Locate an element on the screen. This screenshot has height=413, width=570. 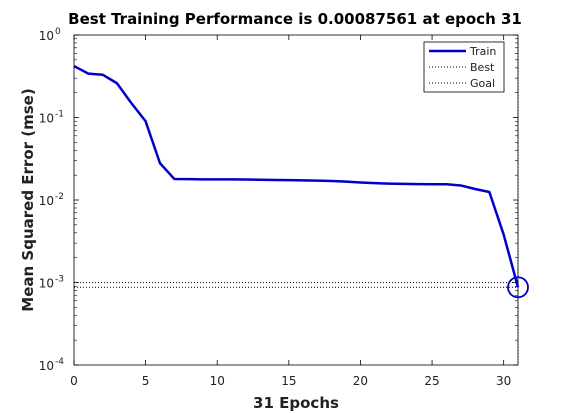
y-tick-exponent: -4 is located at coordinates (59, 362).